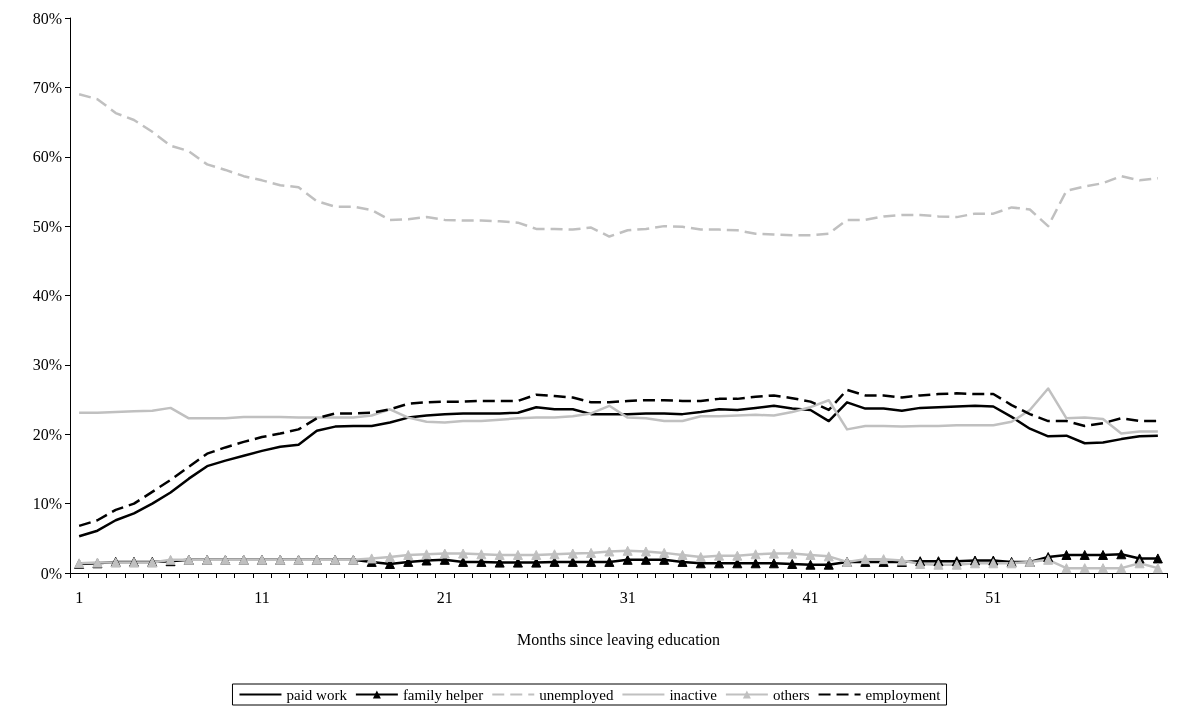 The width and height of the screenshot is (1179, 715). Describe the element at coordinates (47, 365) in the screenshot. I see `y-tick-label: 30%` at that location.